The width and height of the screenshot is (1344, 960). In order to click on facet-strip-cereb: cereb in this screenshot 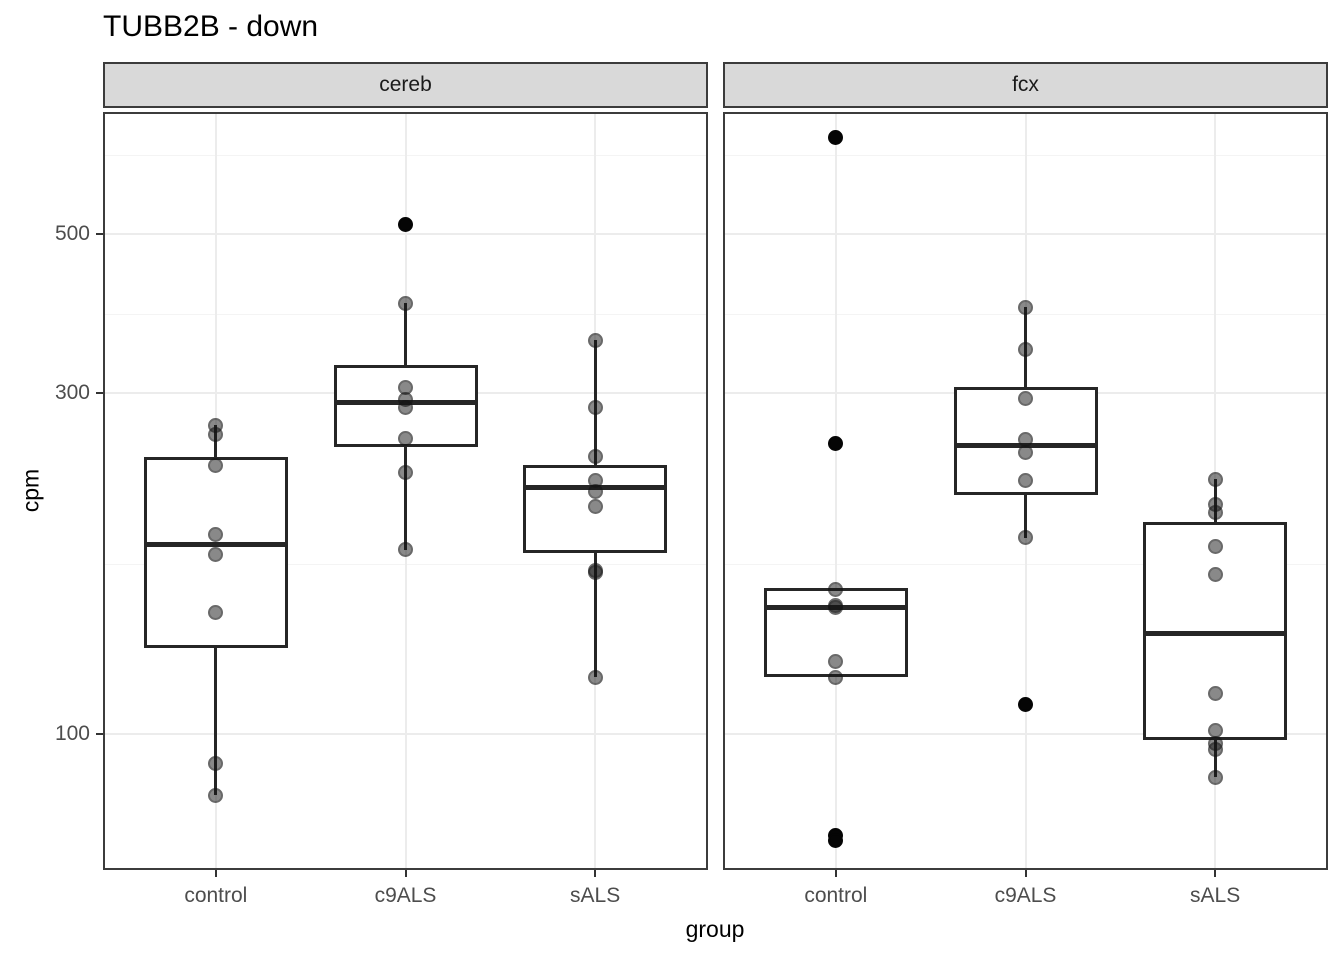, I will do `click(405, 85)`.